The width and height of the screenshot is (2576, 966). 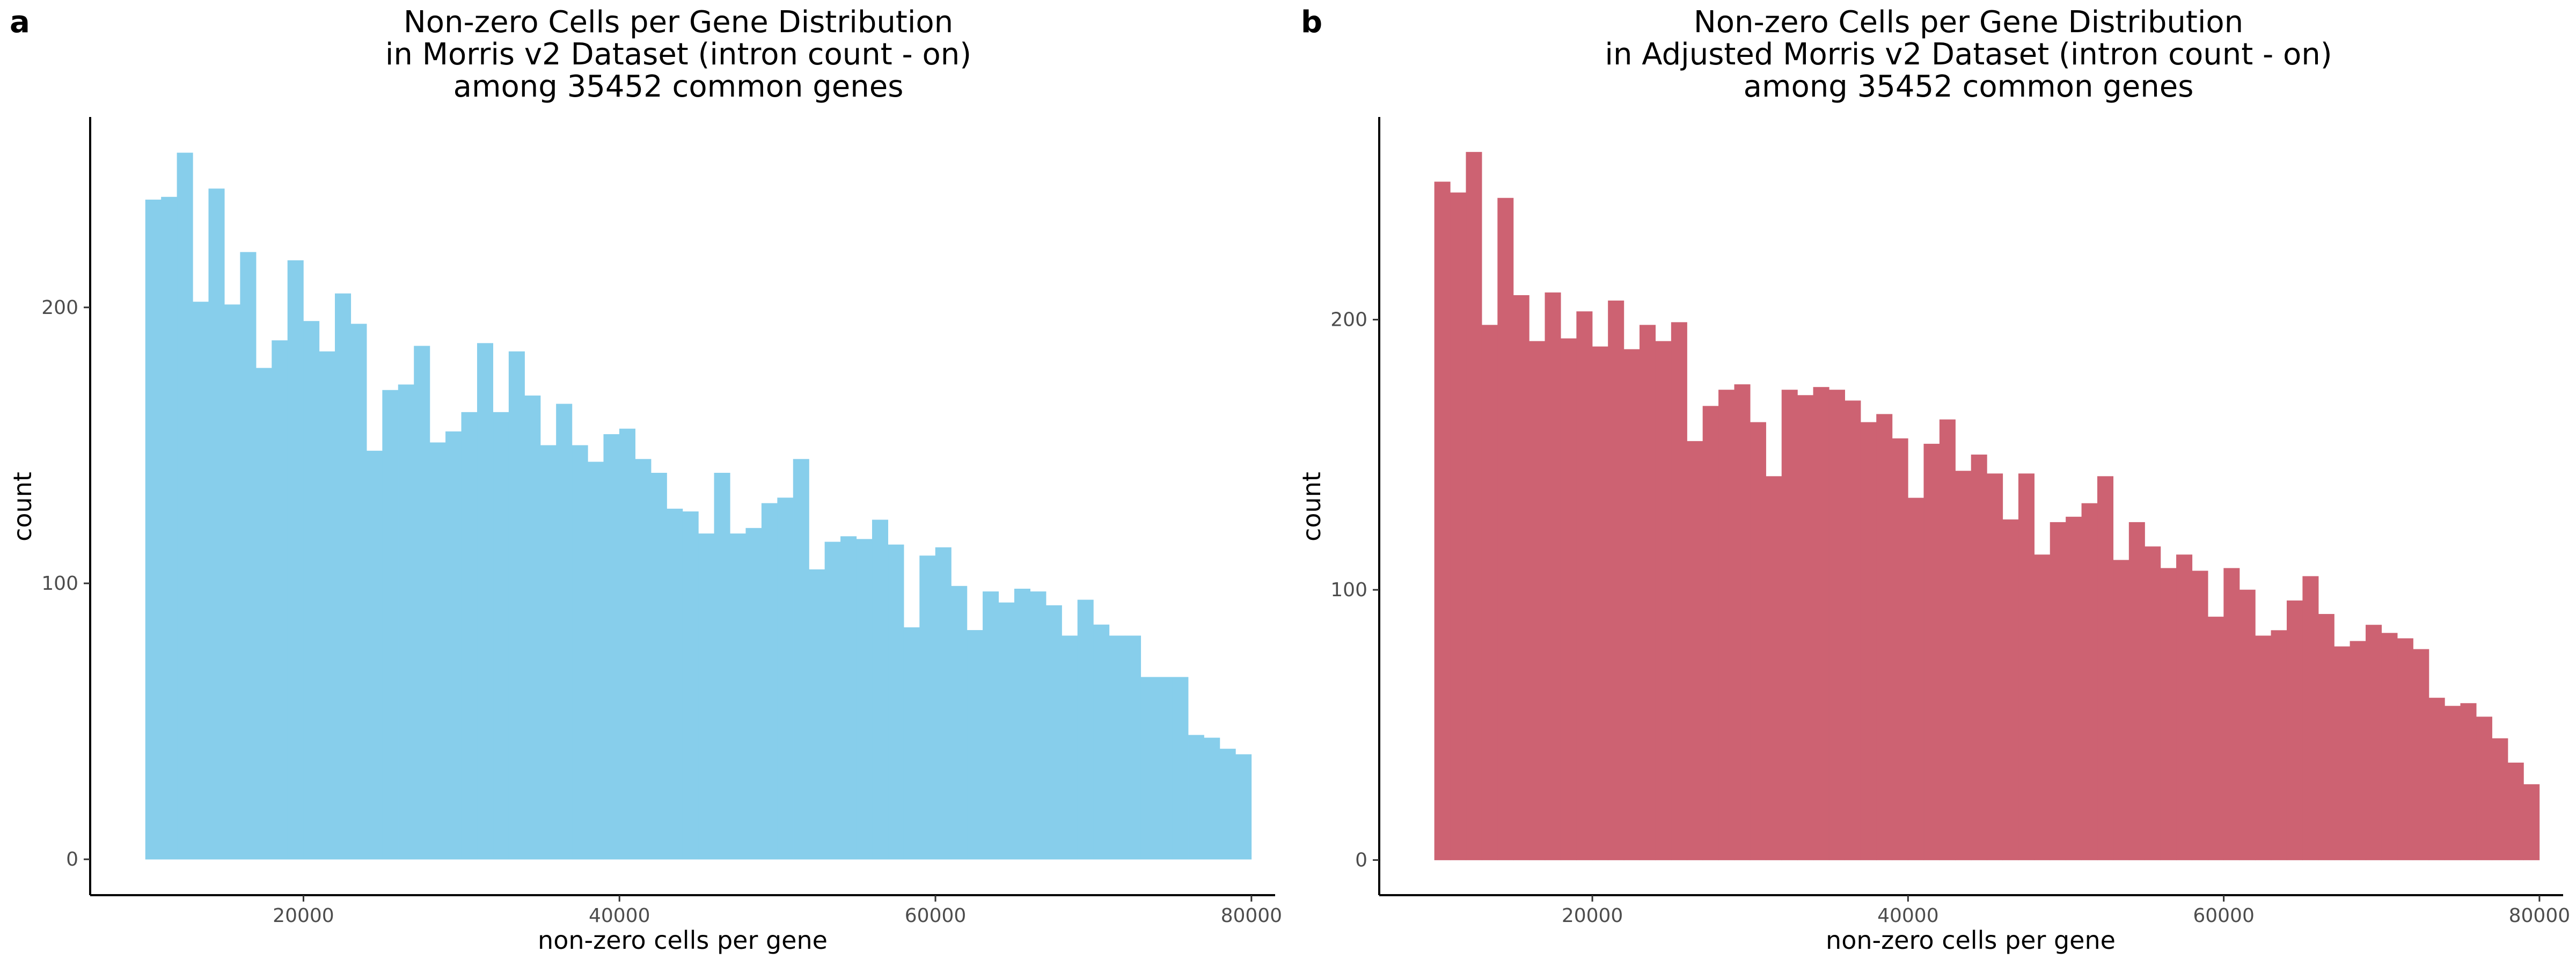 What do you see at coordinates (678, 86) in the screenshot?
I see `chart-title-line-3: among 35452 common genes` at bounding box center [678, 86].